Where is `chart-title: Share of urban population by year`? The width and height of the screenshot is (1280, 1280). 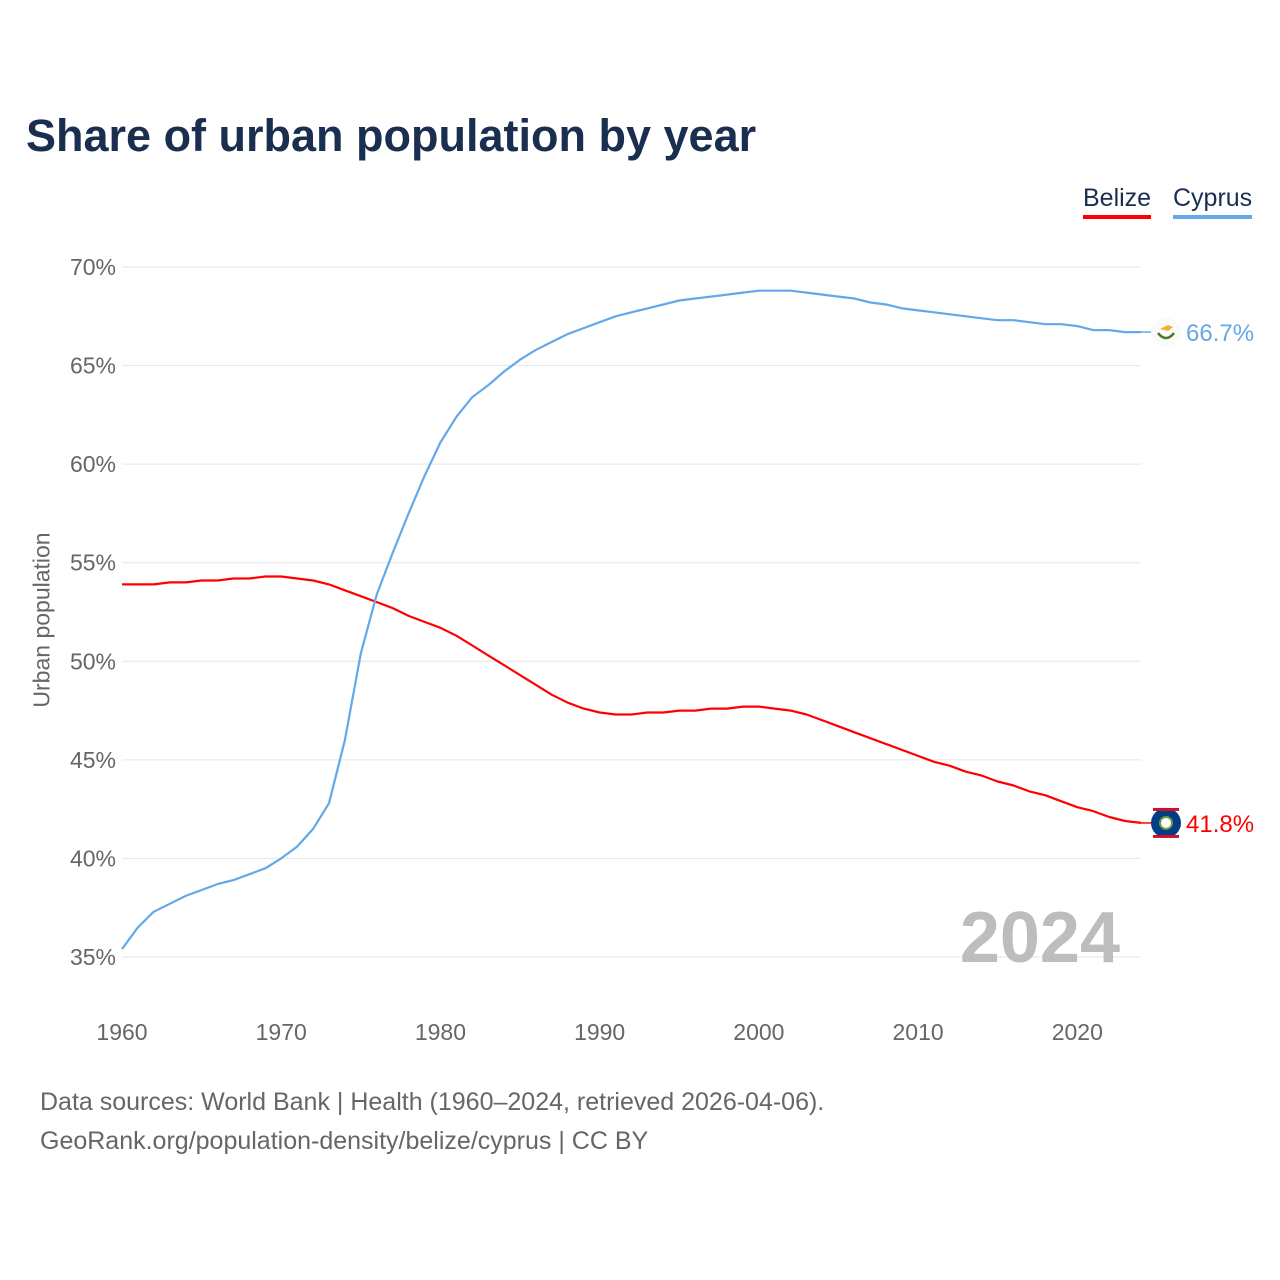
chart-title: Share of urban population by year is located at coordinates (391, 135).